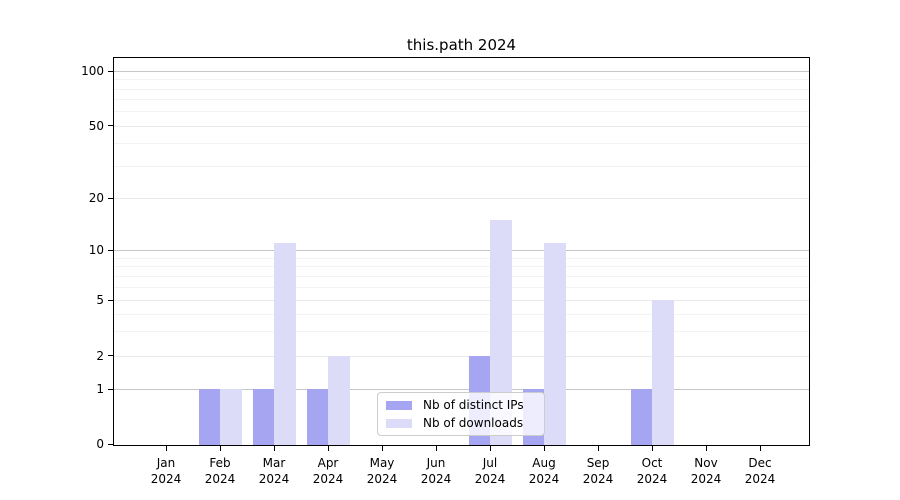  I want to click on x-tick-label-sep: Sep 2024, so click(598, 471).